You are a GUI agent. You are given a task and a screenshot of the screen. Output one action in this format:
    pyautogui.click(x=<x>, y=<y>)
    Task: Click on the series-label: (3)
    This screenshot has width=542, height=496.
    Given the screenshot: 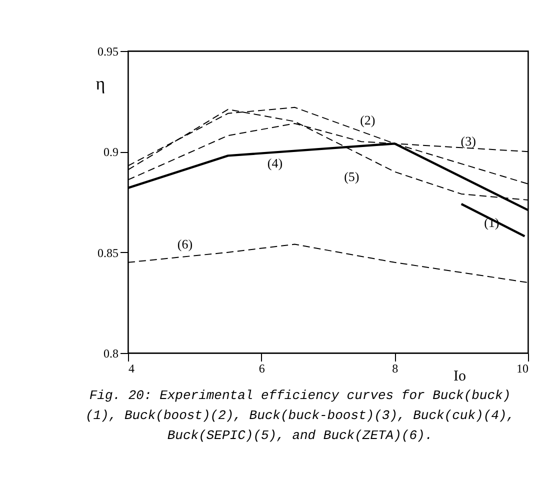 What is the action you would take?
    pyautogui.click(x=468, y=141)
    